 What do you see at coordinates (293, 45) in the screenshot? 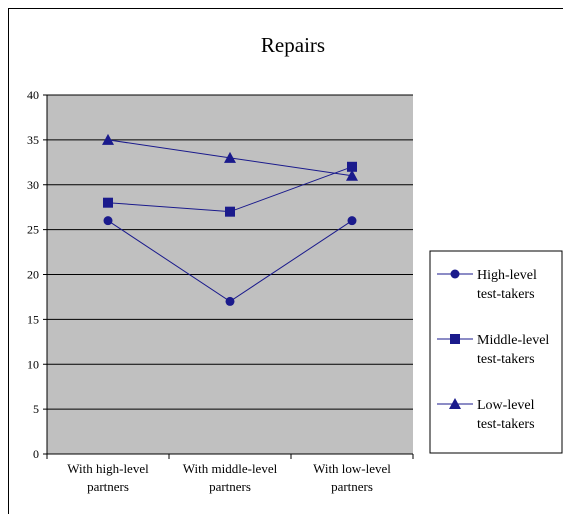
I see `chart-title: Repairs` at bounding box center [293, 45].